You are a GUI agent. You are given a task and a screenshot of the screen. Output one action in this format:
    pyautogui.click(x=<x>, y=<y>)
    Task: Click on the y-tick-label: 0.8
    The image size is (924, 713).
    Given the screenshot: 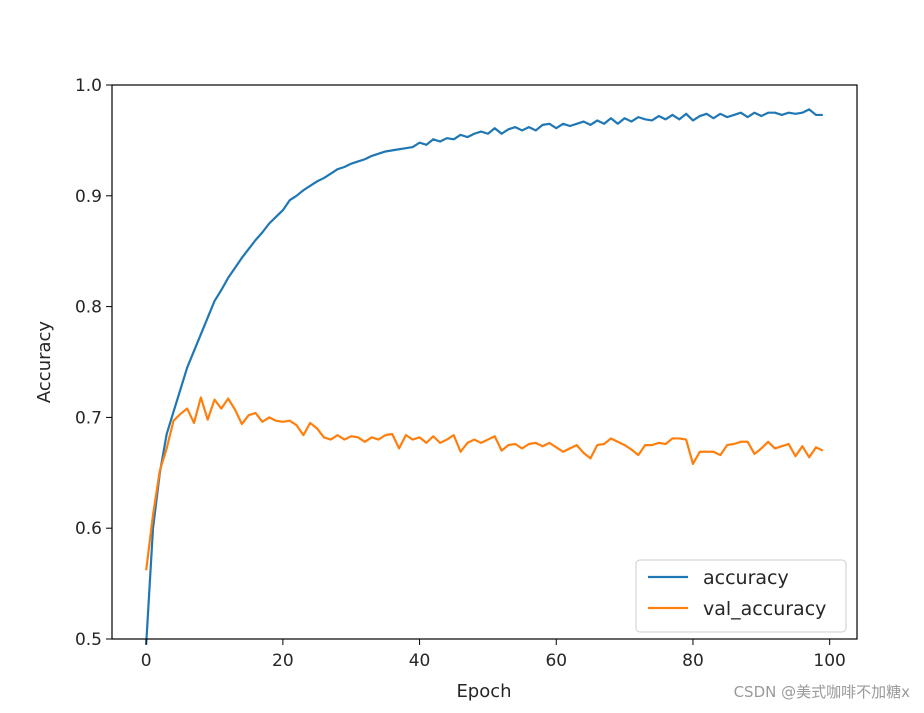 What is the action you would take?
    pyautogui.click(x=88, y=308)
    